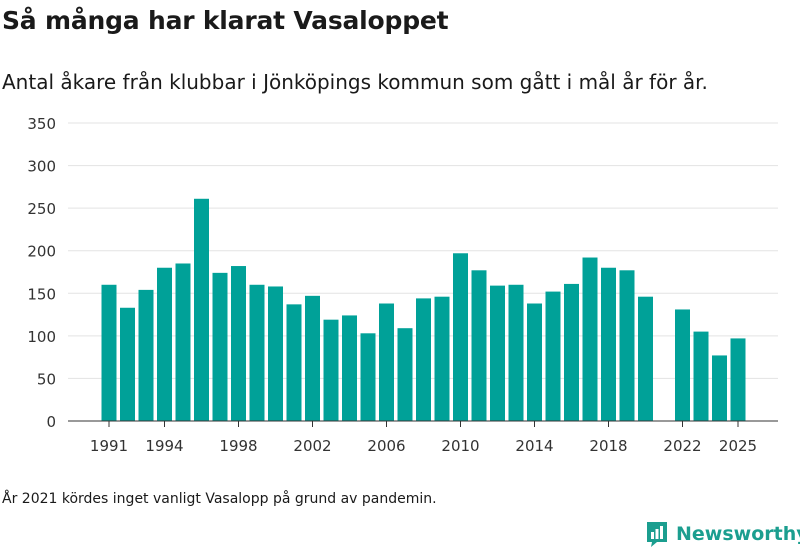  I want to click on y-tick-label: 50, so click(46, 379).